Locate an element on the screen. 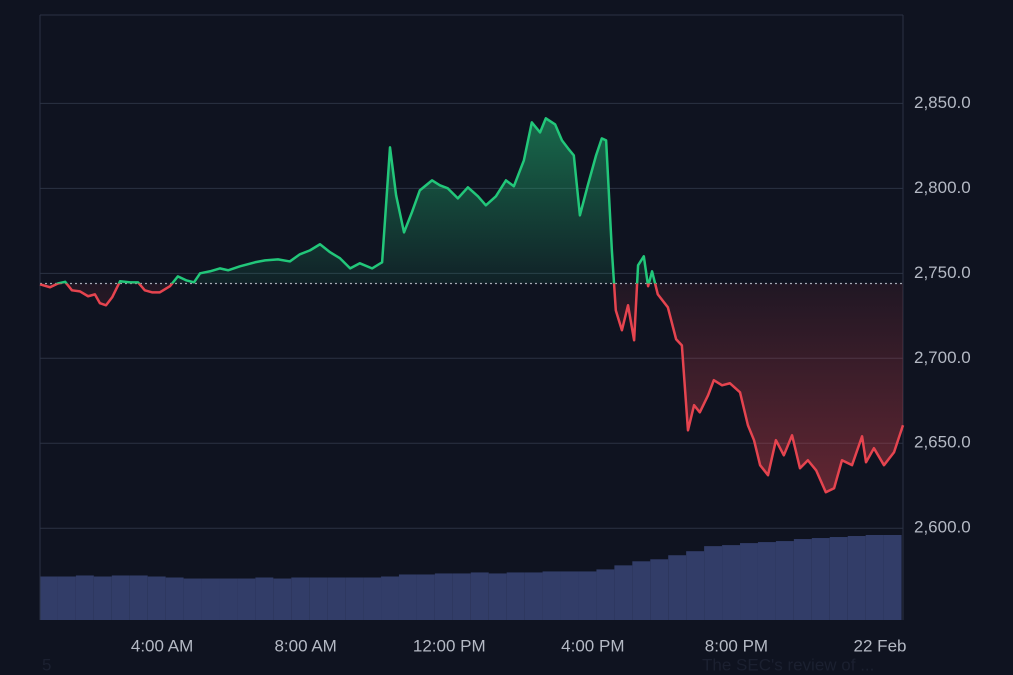 The image size is (1013, 675). x-tick-label: 22 Feb is located at coordinates (880, 645).